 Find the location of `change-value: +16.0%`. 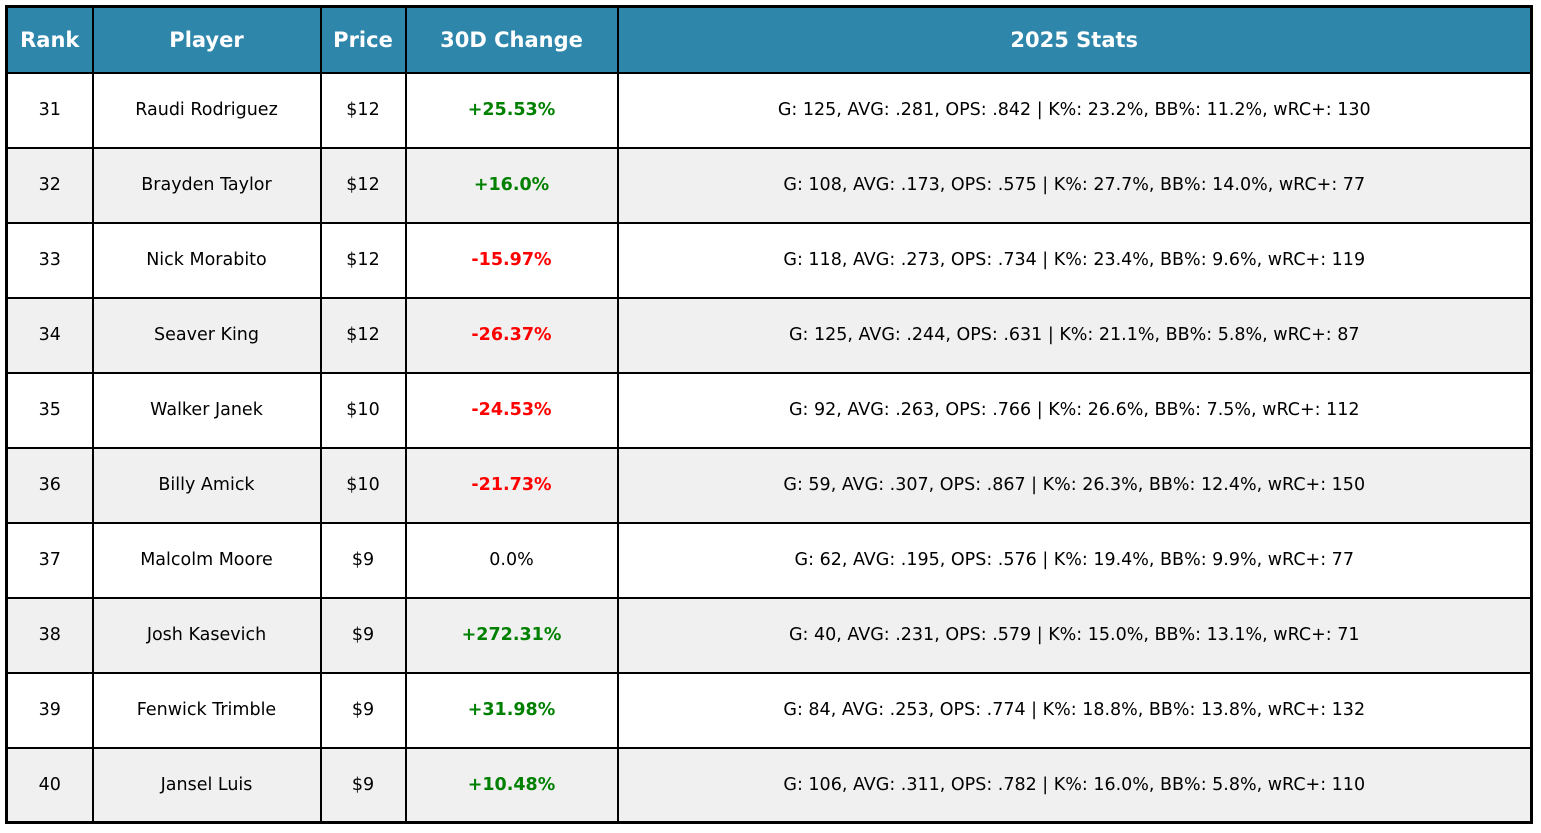

change-value: +16.0% is located at coordinates (511, 185).